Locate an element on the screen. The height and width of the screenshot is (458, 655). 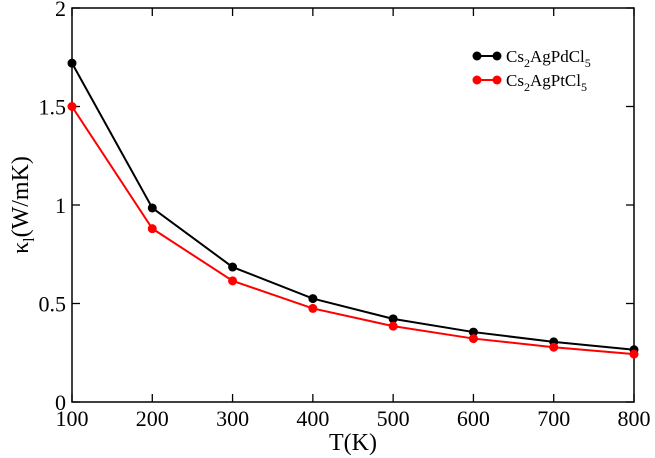
legend-item-pd: Cs2AgPdCl5 is located at coordinates (531, 58).